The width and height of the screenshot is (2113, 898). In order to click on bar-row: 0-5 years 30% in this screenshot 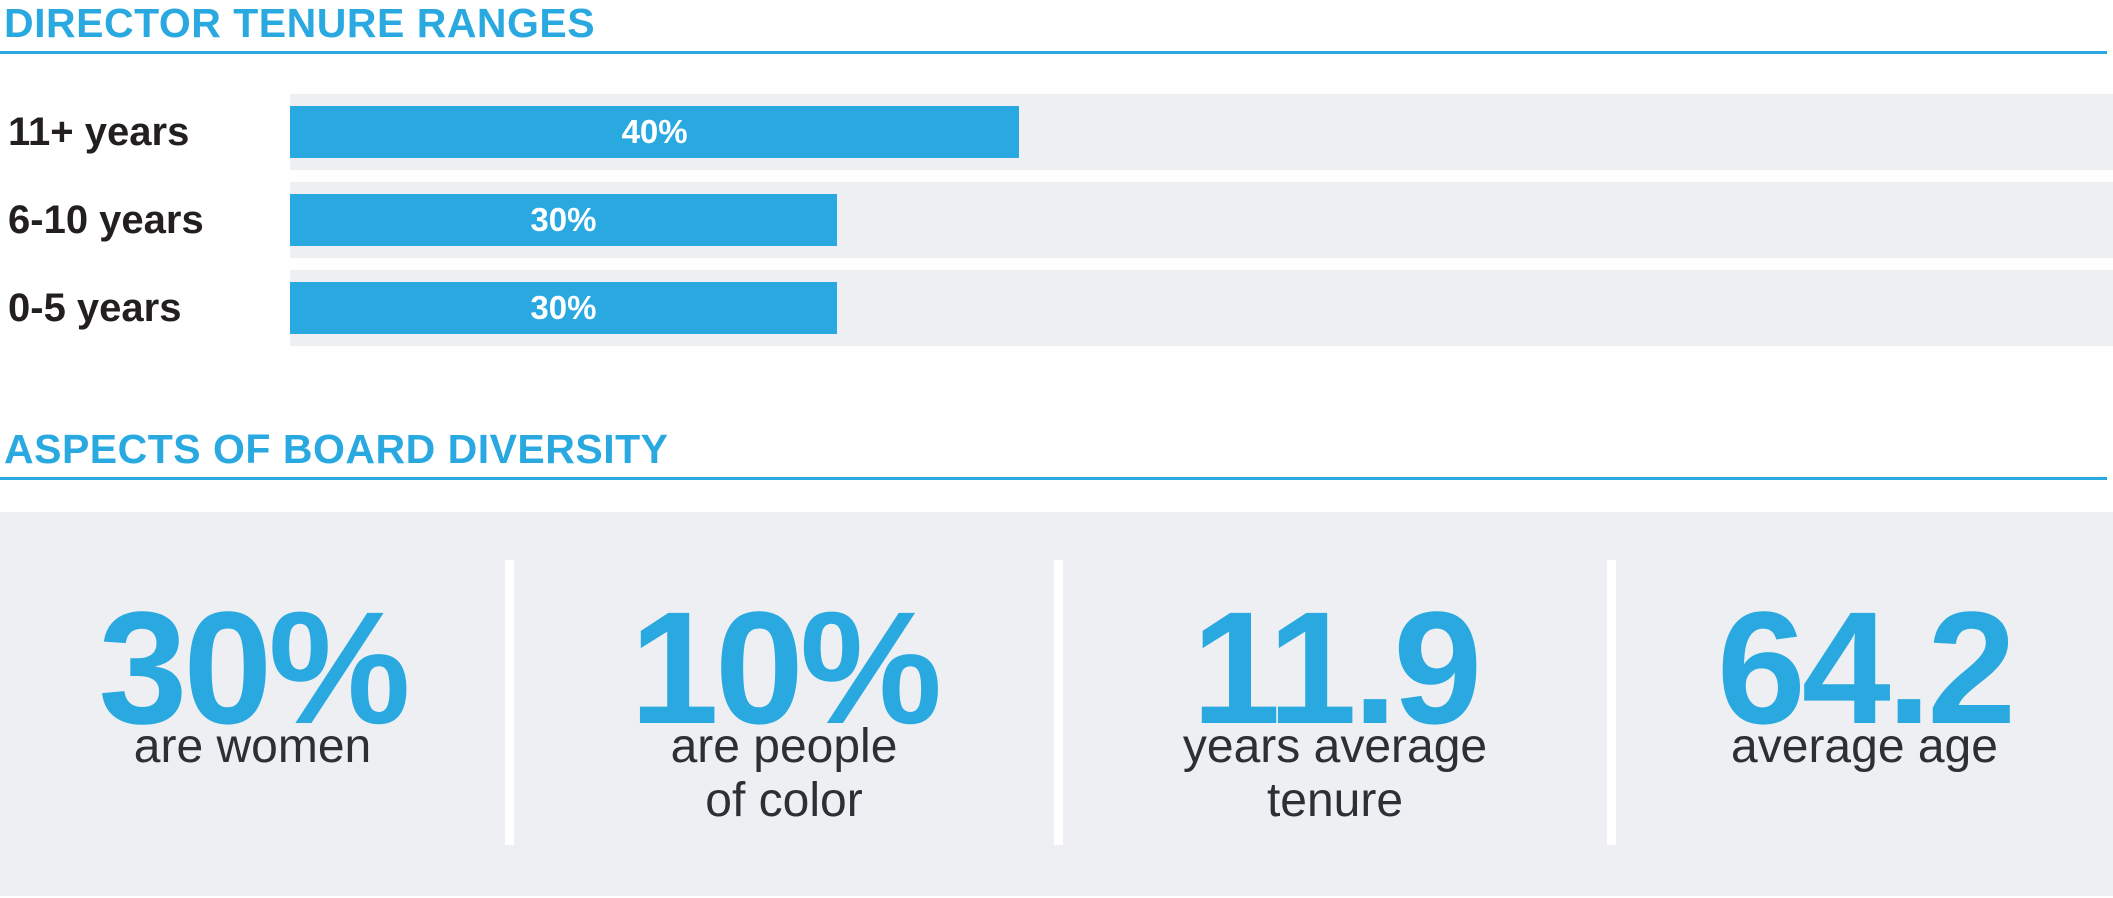, I will do `click(1056, 308)`.